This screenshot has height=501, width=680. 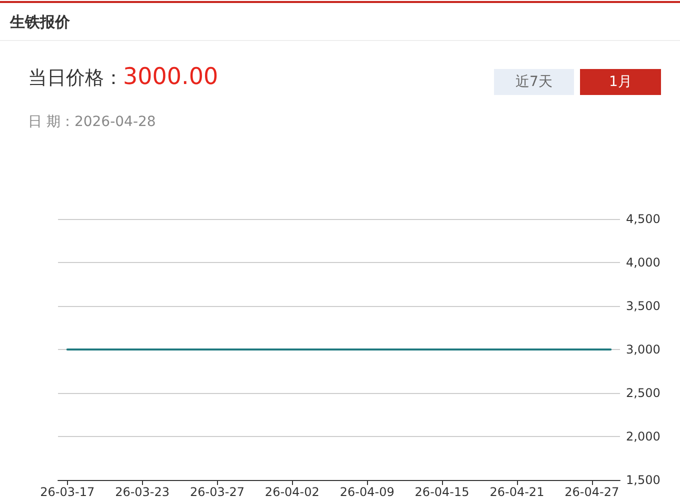 What do you see at coordinates (620, 82) in the screenshot?
I see `tab-button: 1月` at bounding box center [620, 82].